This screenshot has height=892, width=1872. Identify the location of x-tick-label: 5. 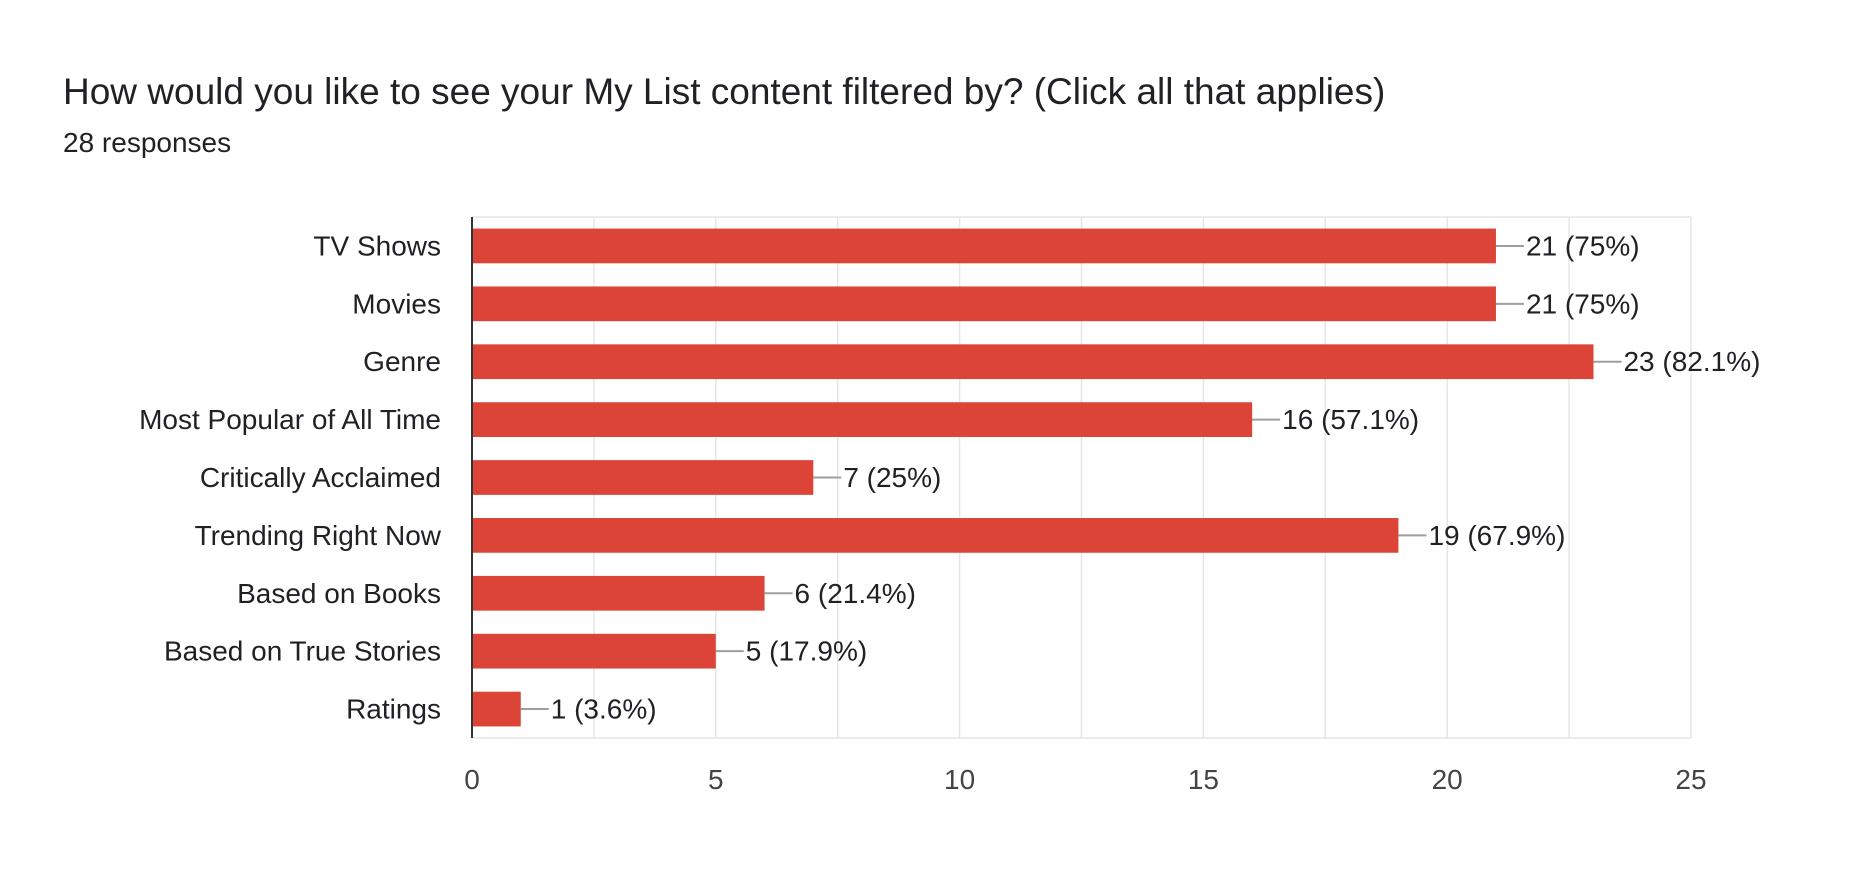
(716, 779).